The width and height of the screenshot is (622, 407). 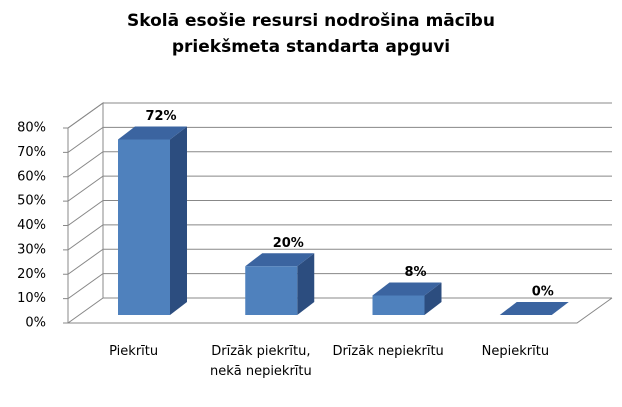 What do you see at coordinates (35, 323) in the screenshot?
I see `y-tick-label: 0%` at bounding box center [35, 323].